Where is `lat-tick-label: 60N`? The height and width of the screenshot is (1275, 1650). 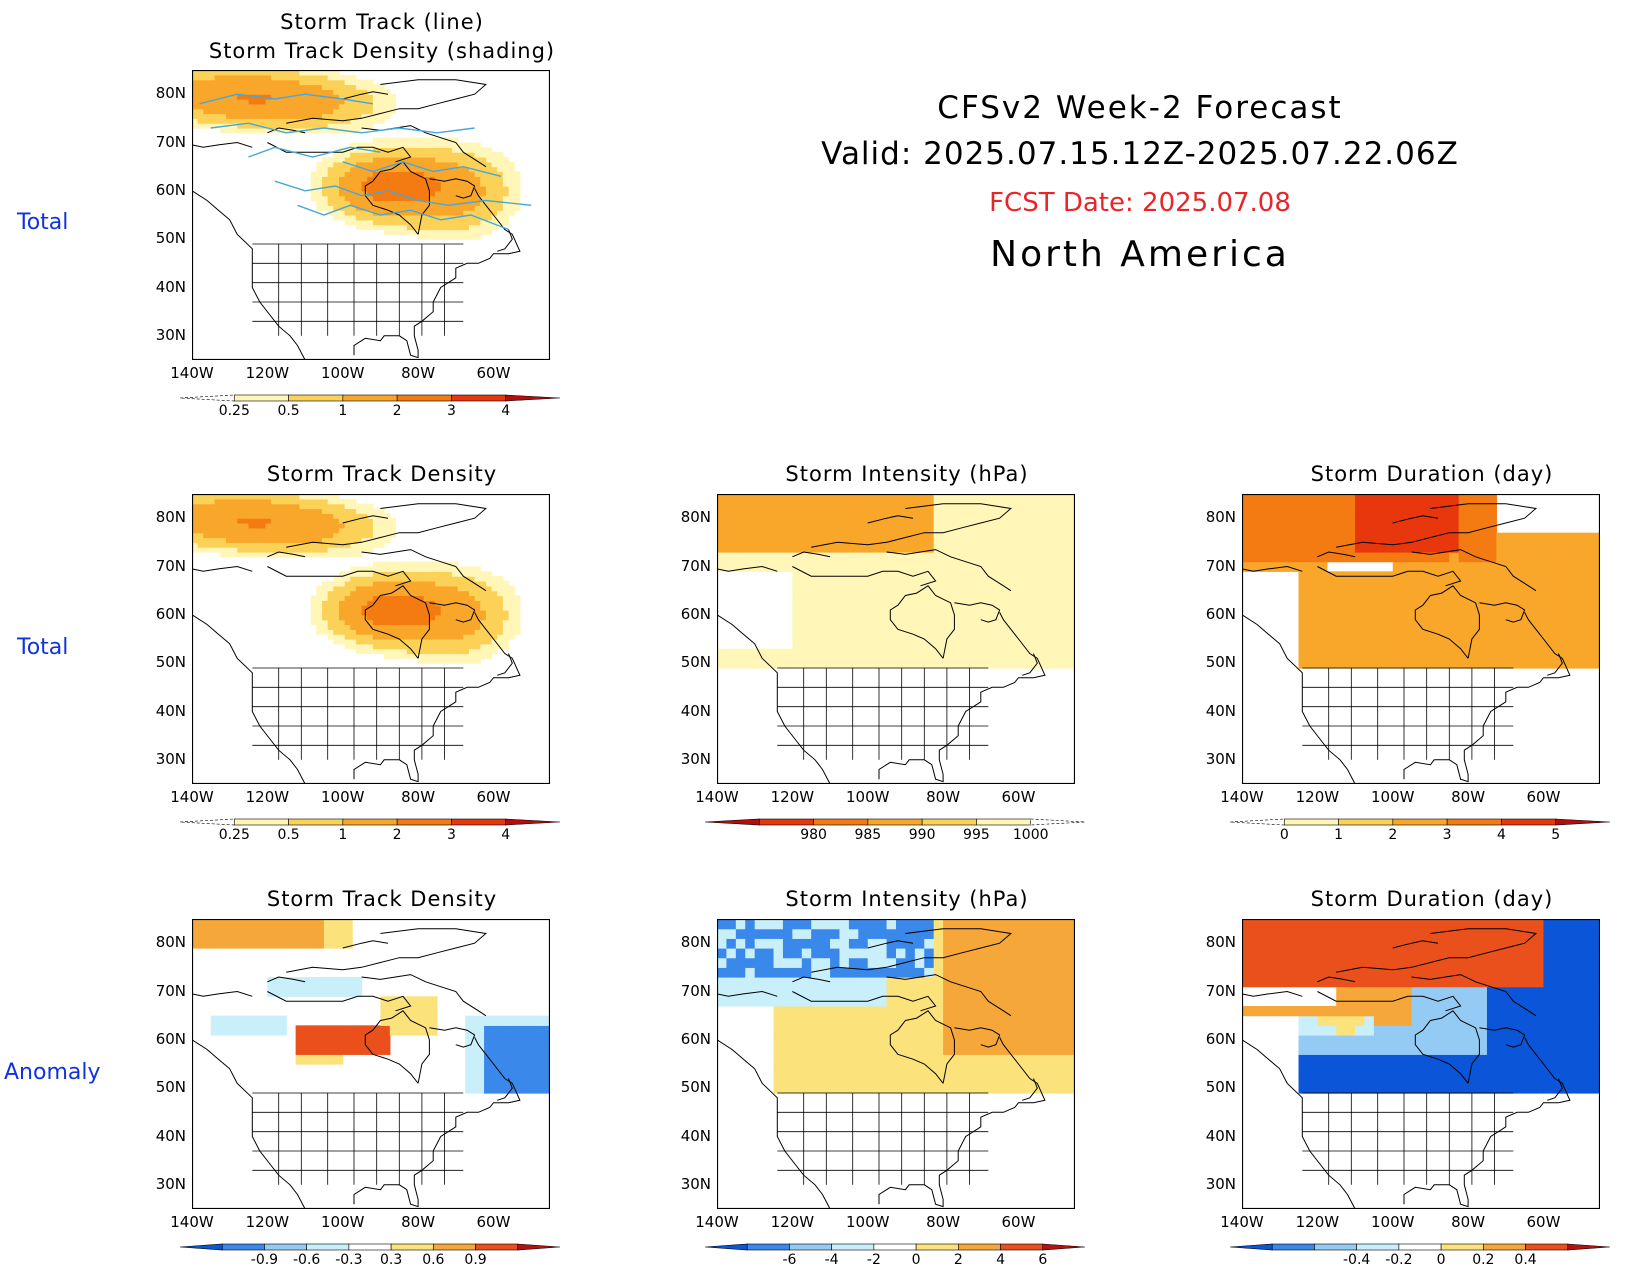
lat-tick-label: 60N is located at coordinates (170, 613).